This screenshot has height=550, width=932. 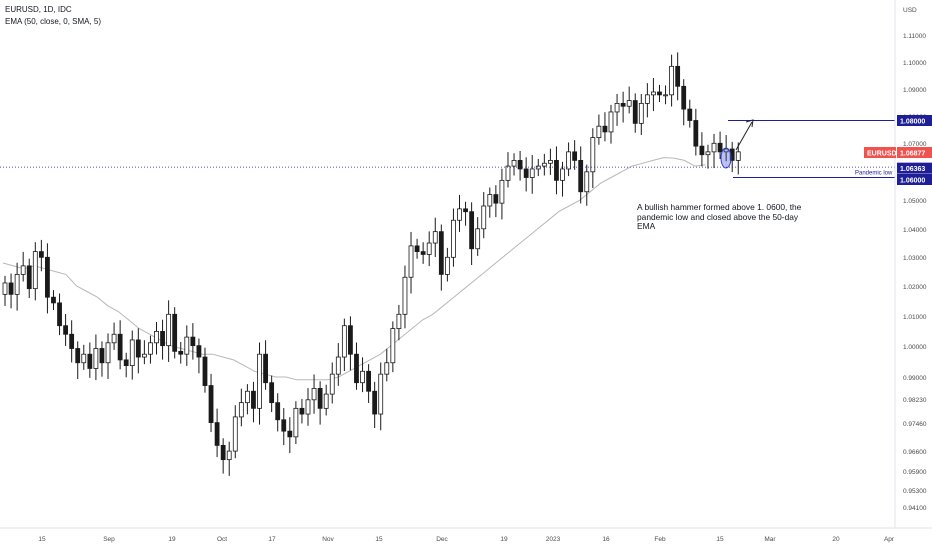 What do you see at coordinates (889, 539) in the screenshot?
I see `x-tick-label: Apr` at bounding box center [889, 539].